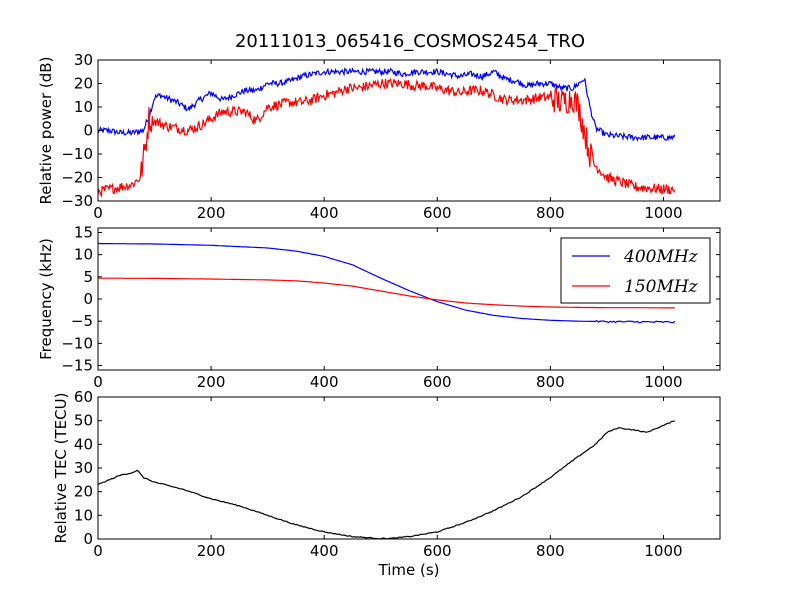  Describe the element at coordinates (661, 287) in the screenshot. I see `legend-entry: 150MHz` at that location.